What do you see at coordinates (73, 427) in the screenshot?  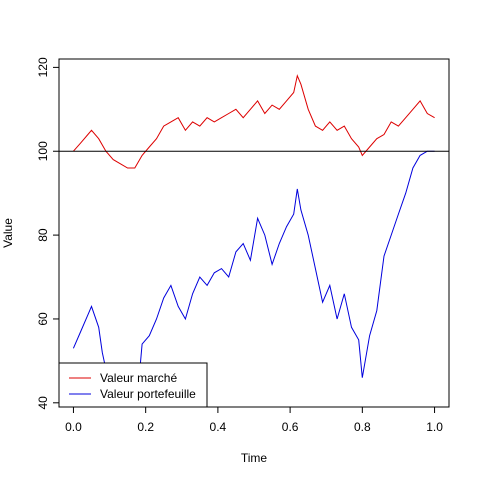 I see `x-tick-label: 0.0` at bounding box center [73, 427].